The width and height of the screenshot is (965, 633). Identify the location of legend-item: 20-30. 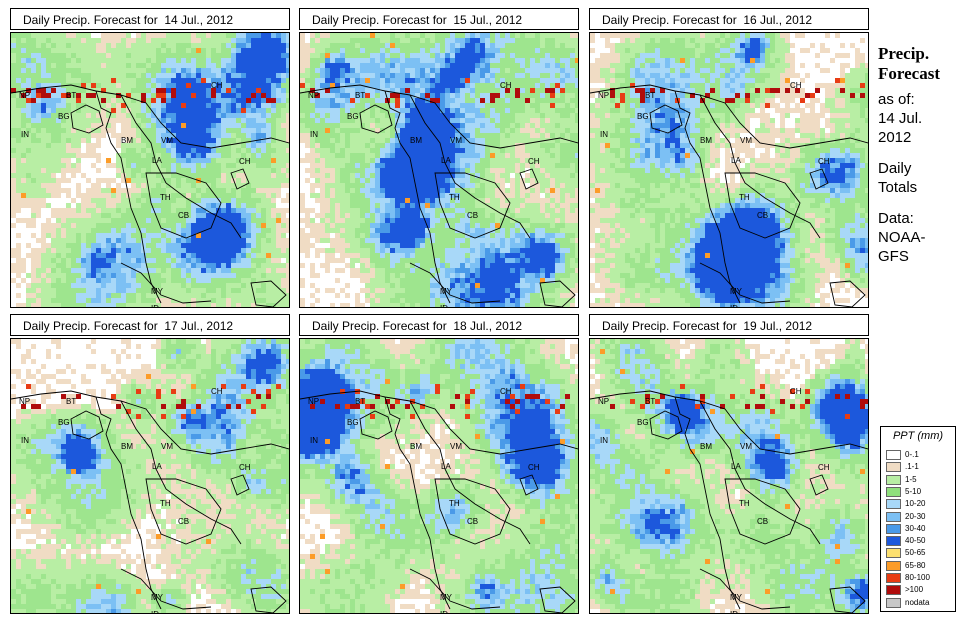
(905, 517).